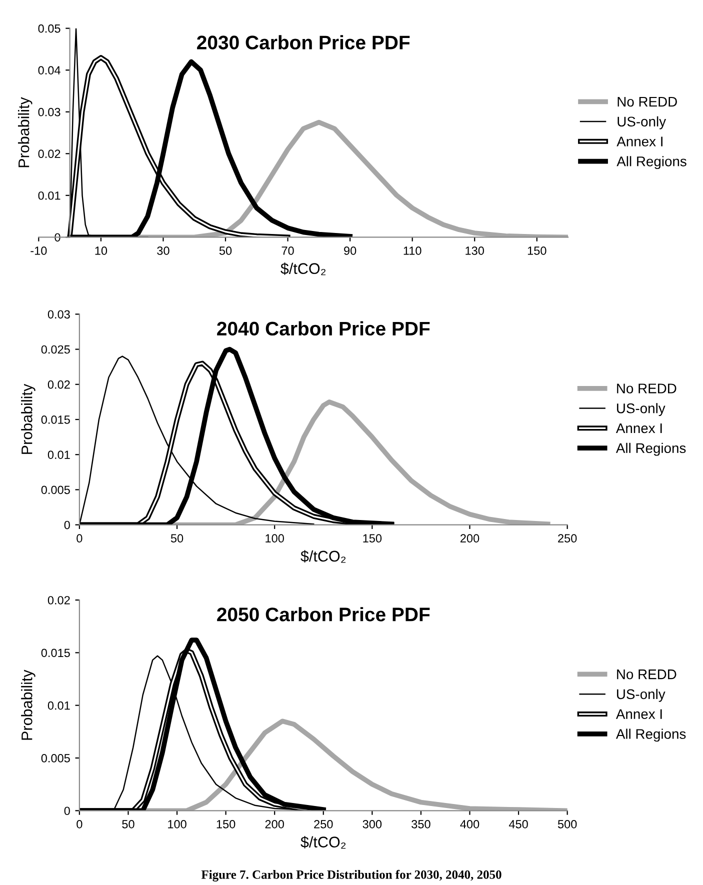 Image resolution: width=703 pixels, height=885 pixels. What do you see at coordinates (323, 614) in the screenshot?
I see `chart-title: 2050 Carbon Price PDF` at bounding box center [323, 614].